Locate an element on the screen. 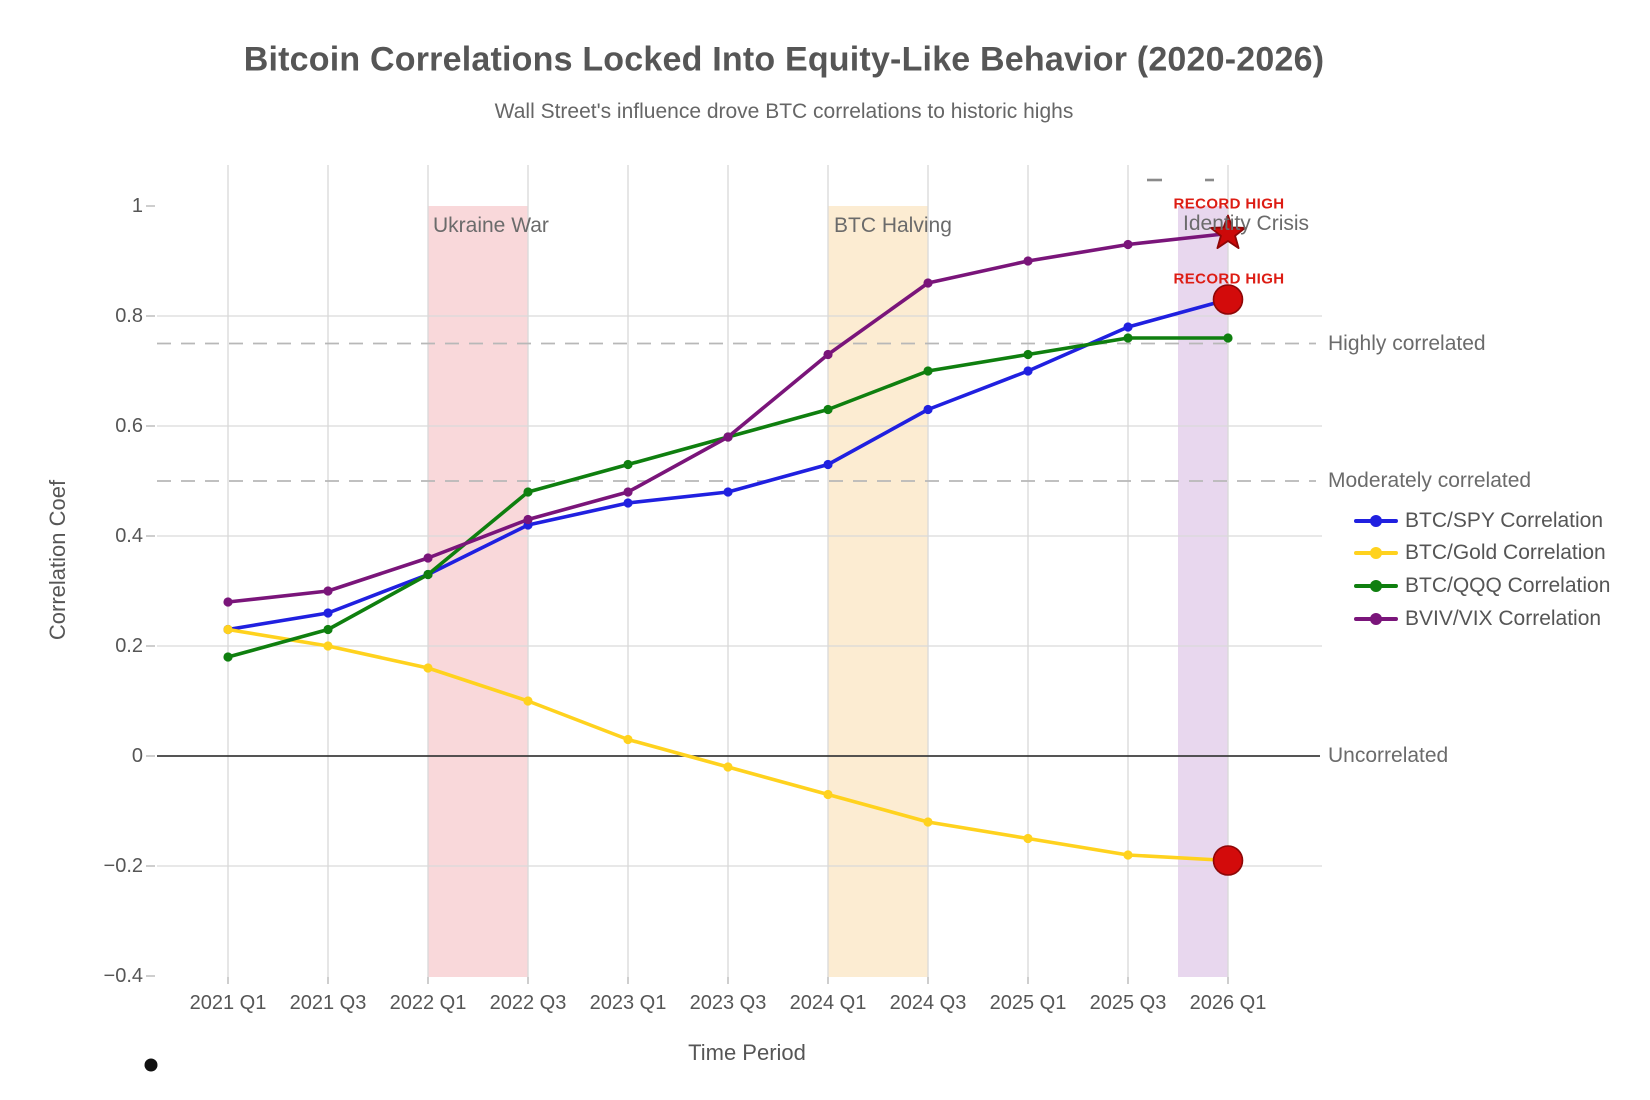 Image resolution: width=1650 pixels, height=1100 pixels. legend-label: BTC/Gold Correlation is located at coordinates (1505, 552).